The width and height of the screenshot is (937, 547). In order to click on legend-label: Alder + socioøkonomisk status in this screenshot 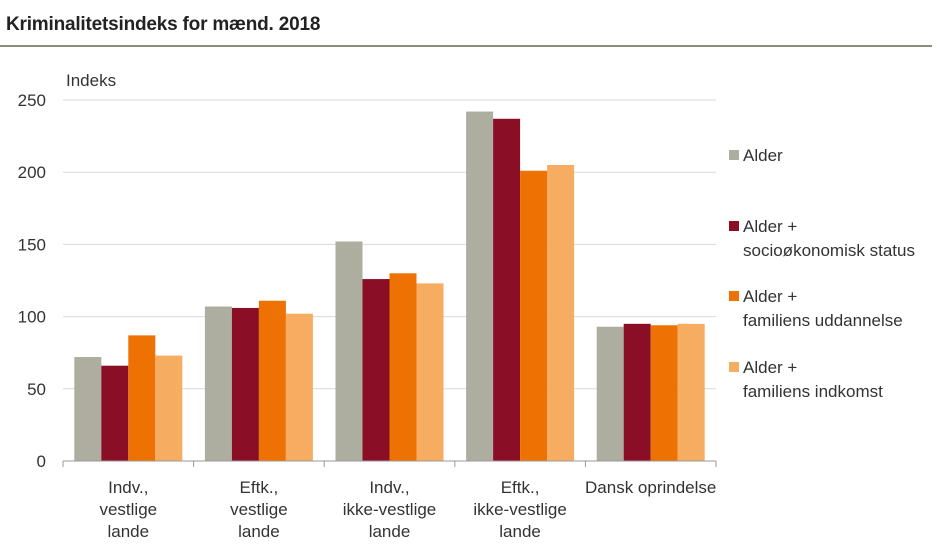, I will do `click(829, 238)`.